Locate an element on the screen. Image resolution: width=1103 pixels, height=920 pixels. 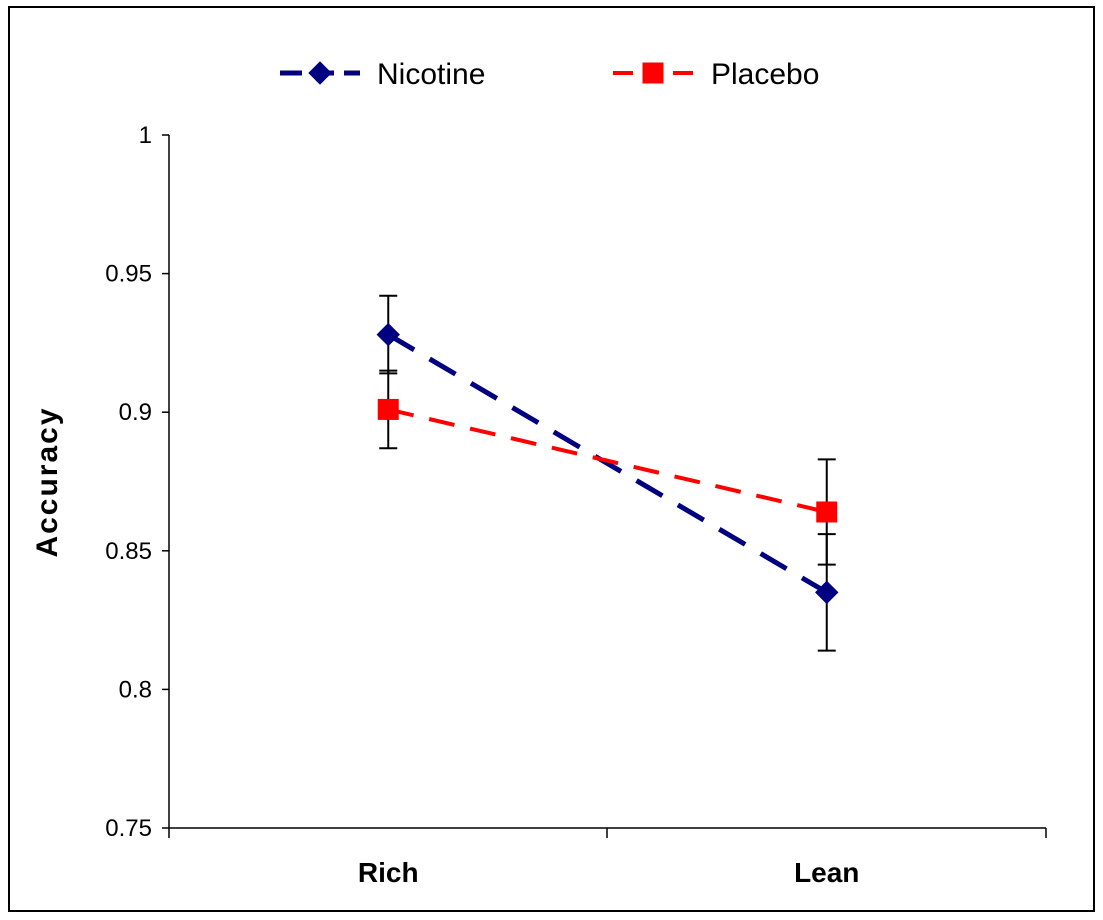
legend: Nicotine Placebo is located at coordinates (549, 74).